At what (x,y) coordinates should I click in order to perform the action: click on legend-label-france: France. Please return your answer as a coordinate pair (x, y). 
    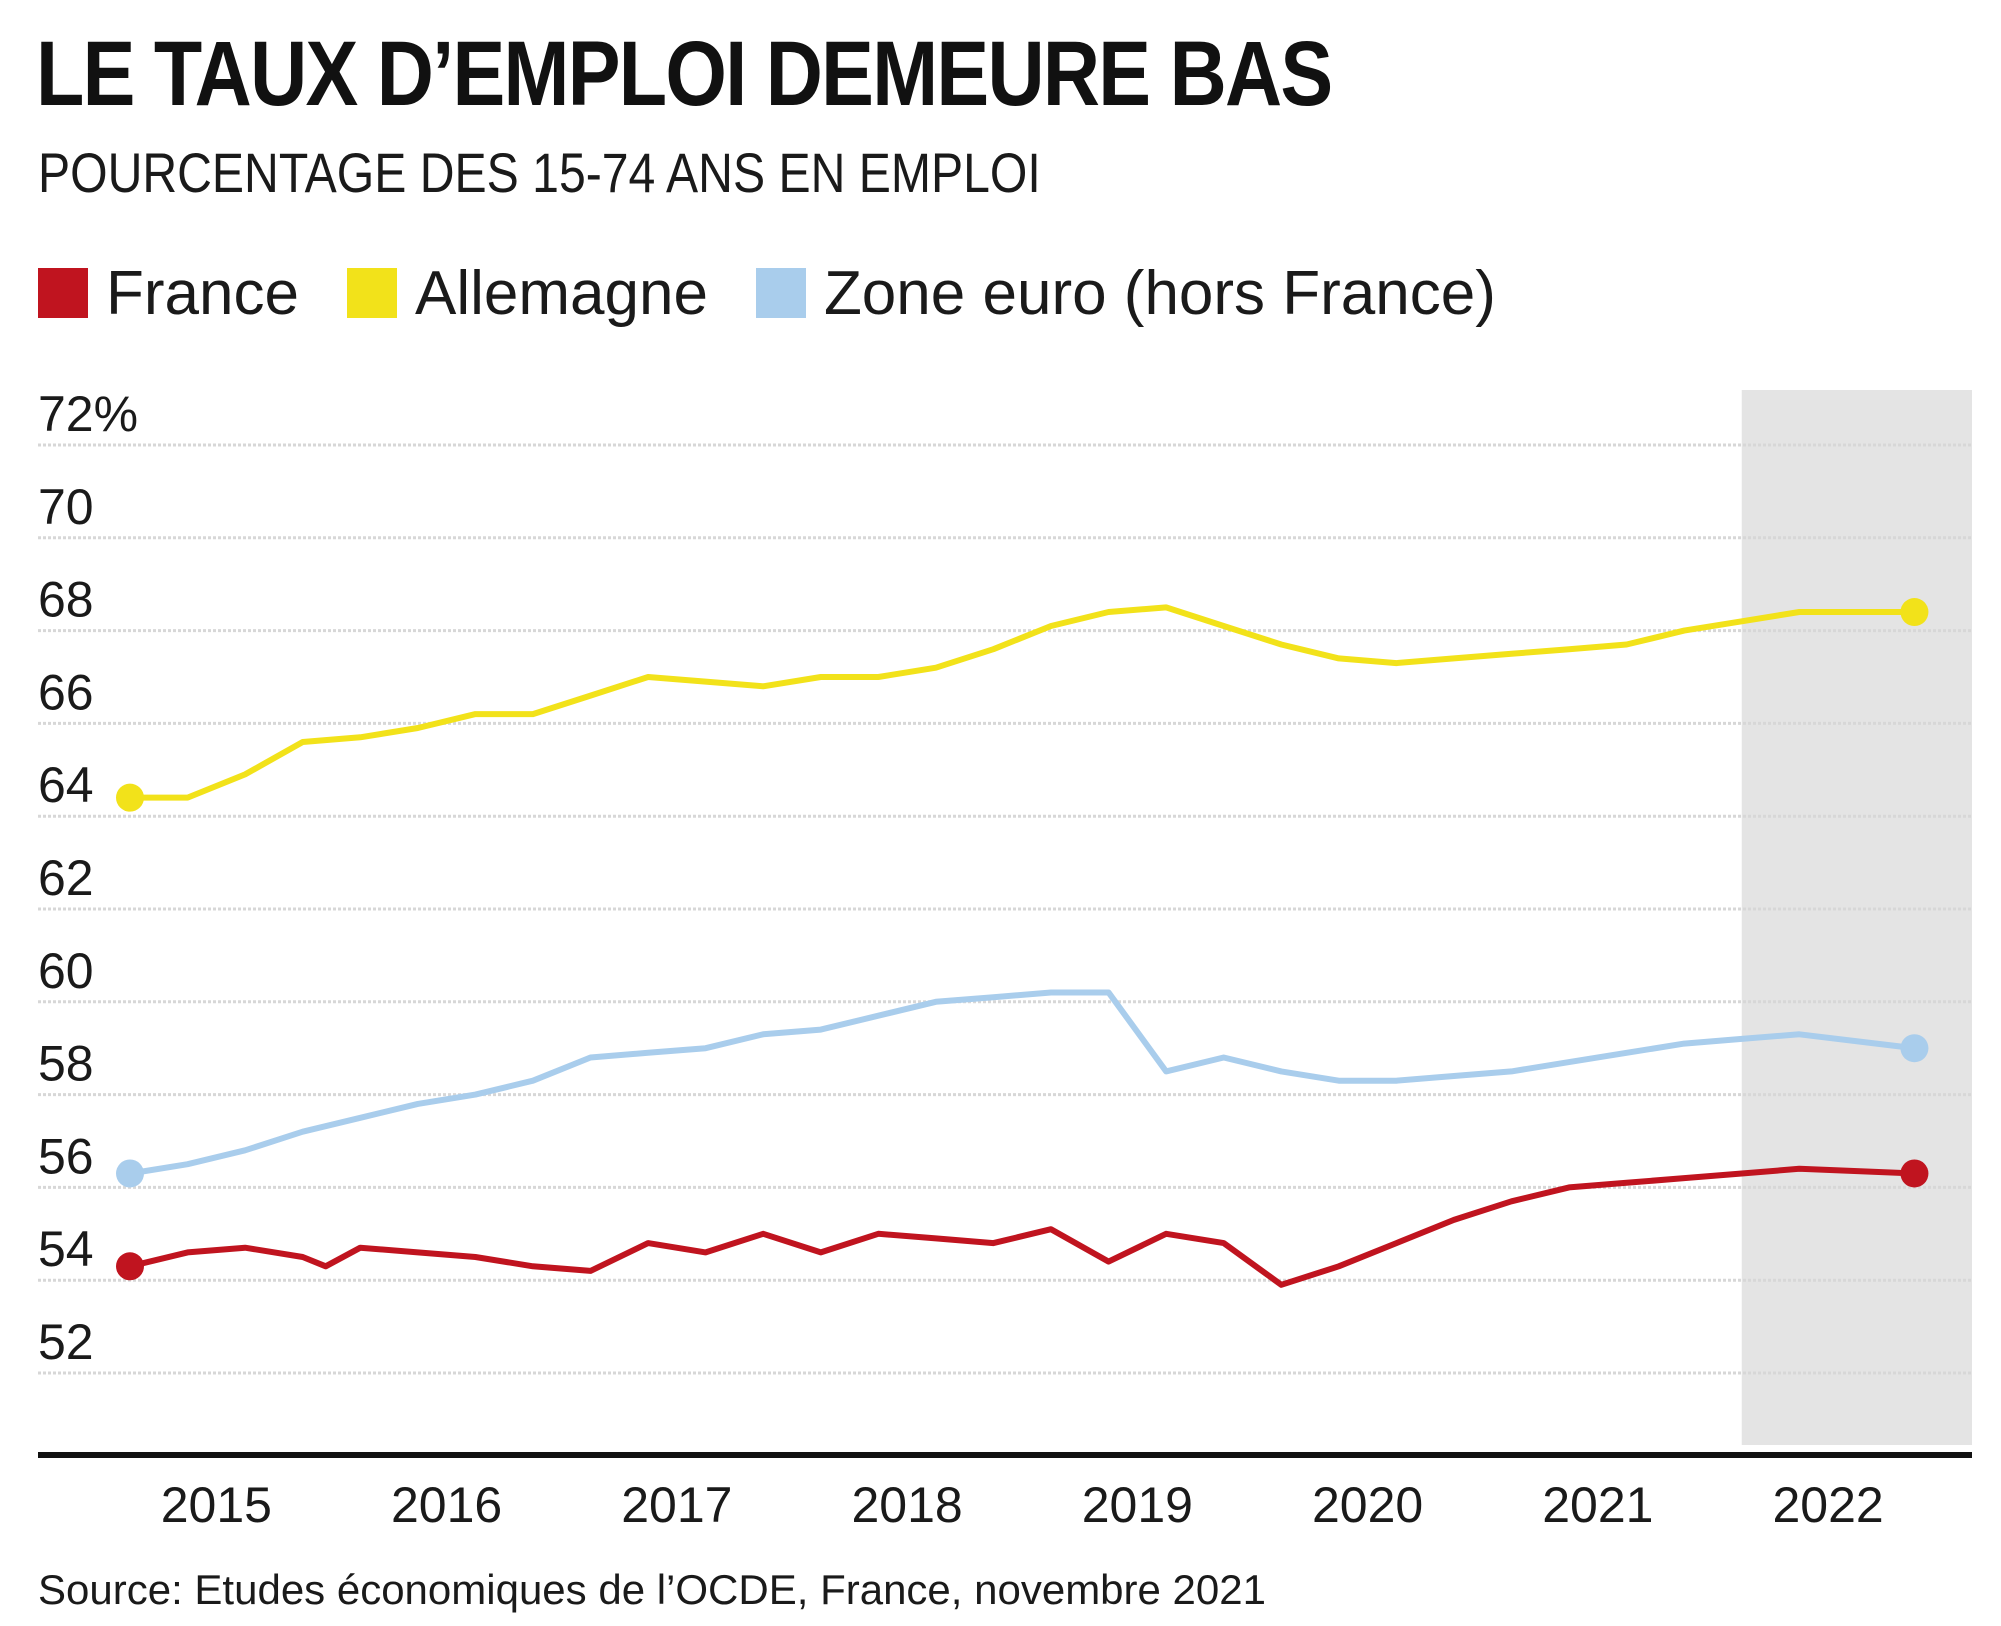
    Looking at the image, I should click on (202, 293).